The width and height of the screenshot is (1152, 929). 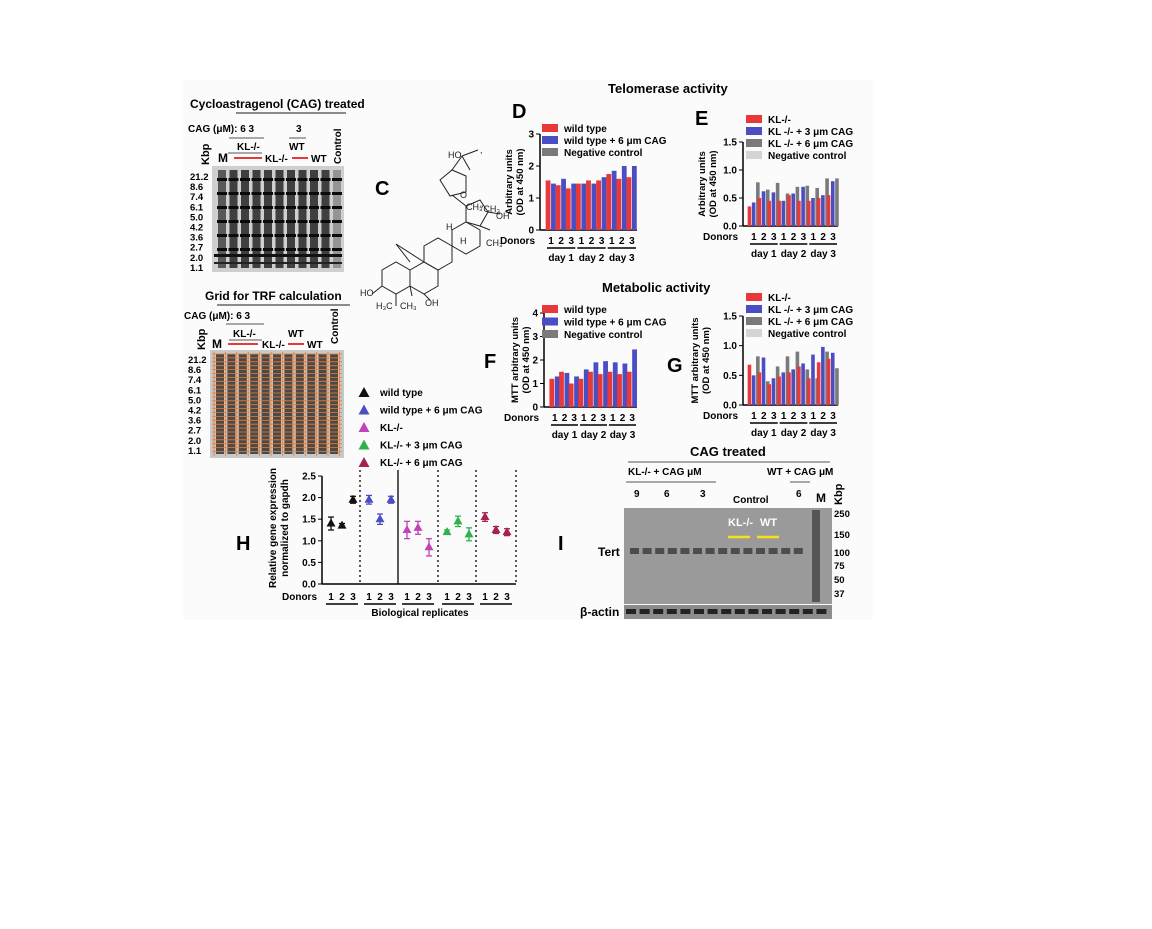 I want to click on donors-label: Donors, so click(x=720, y=237).